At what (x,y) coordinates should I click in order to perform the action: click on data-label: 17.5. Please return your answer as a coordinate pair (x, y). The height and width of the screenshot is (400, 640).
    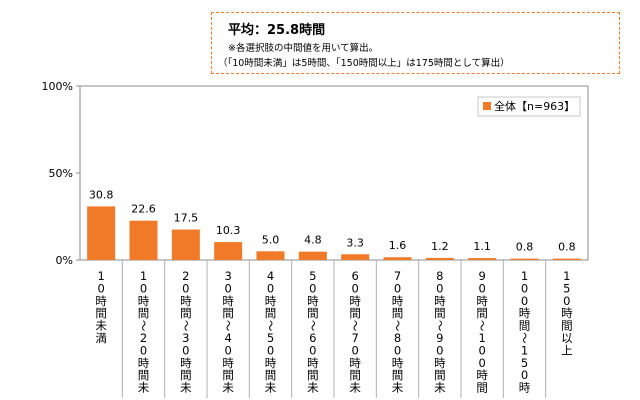
    Looking at the image, I should click on (186, 218).